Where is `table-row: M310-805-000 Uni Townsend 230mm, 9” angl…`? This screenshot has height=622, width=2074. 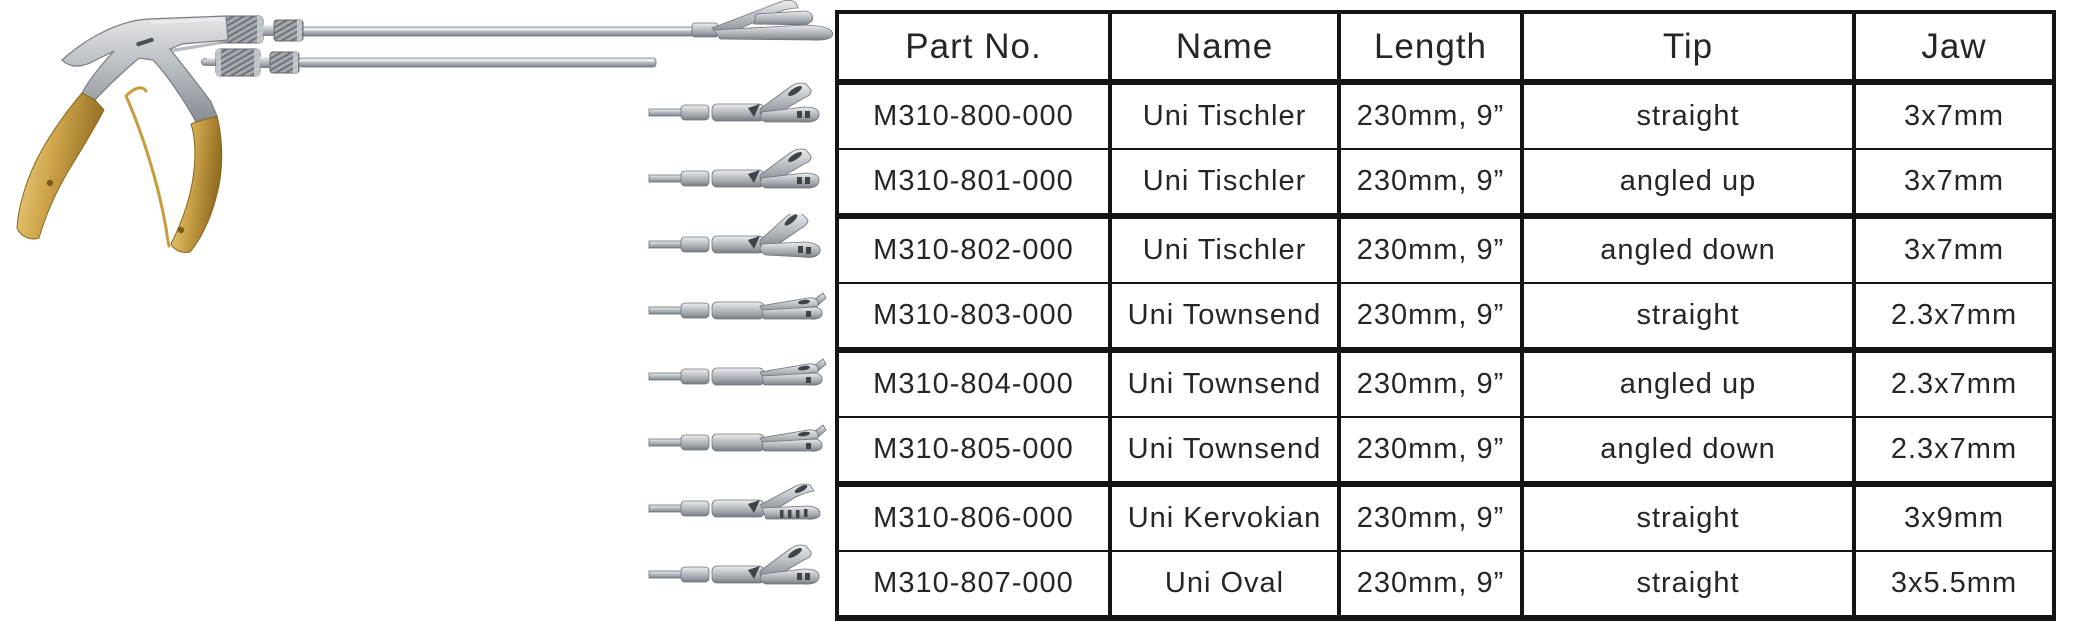
table-row: M310-805-000 Uni Townsend 230mm, 9” angl… is located at coordinates (1445, 451).